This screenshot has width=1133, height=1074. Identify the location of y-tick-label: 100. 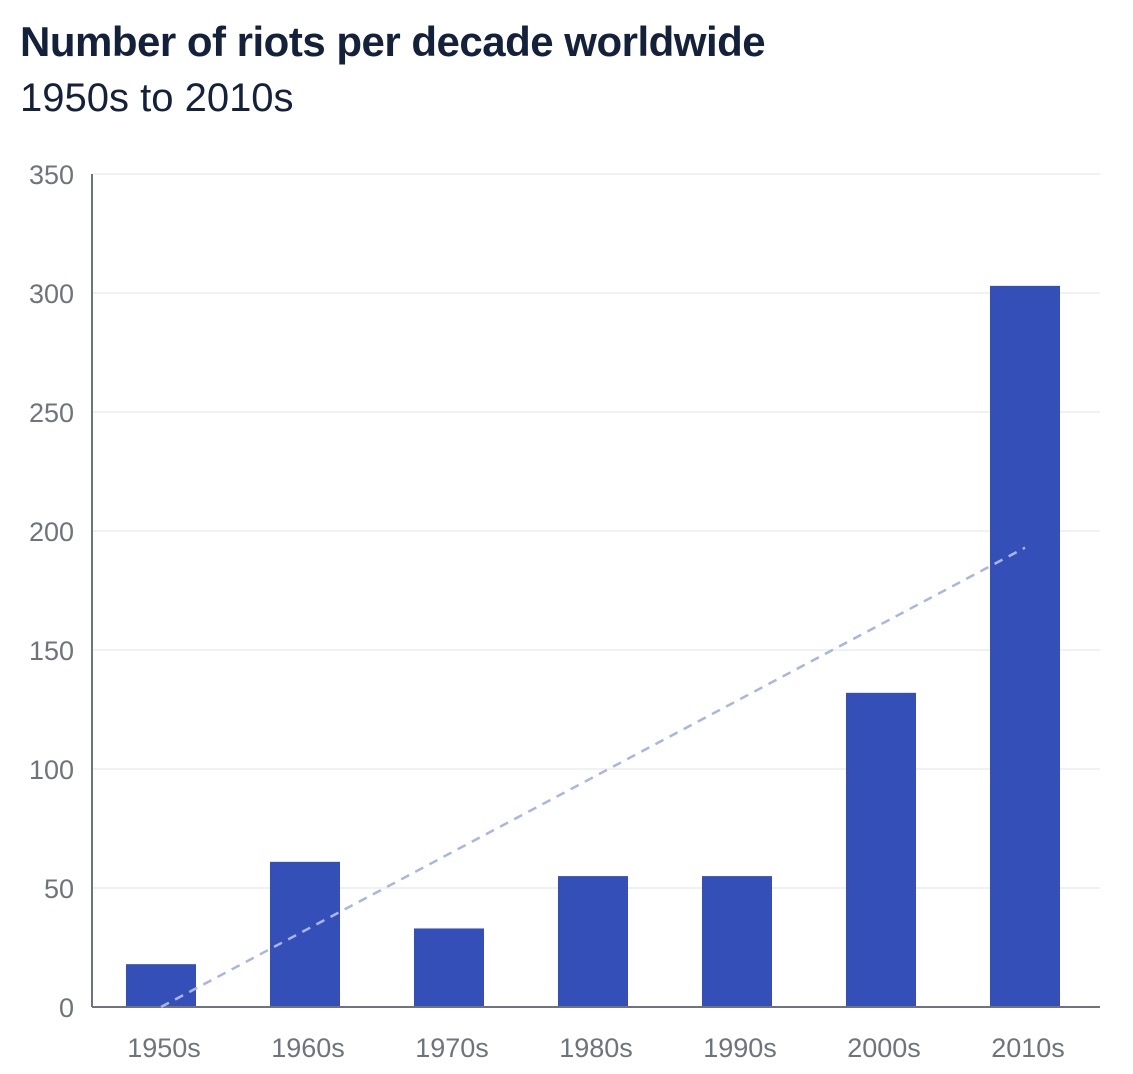
(51, 770).